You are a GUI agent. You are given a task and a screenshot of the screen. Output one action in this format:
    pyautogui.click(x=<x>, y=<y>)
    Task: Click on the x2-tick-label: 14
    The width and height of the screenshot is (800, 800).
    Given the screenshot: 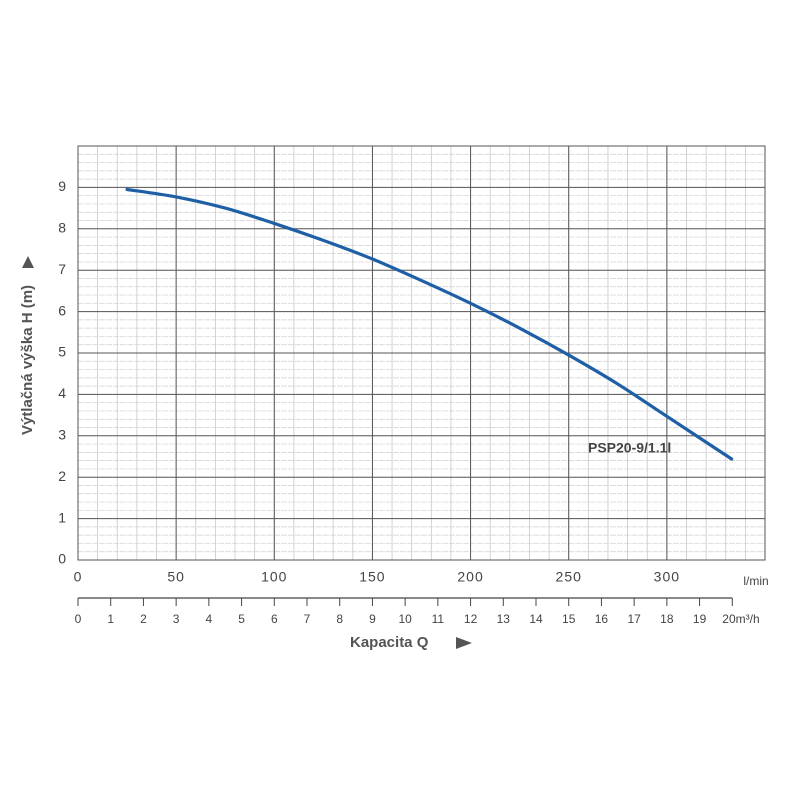 What is the action you would take?
    pyautogui.click(x=536, y=619)
    